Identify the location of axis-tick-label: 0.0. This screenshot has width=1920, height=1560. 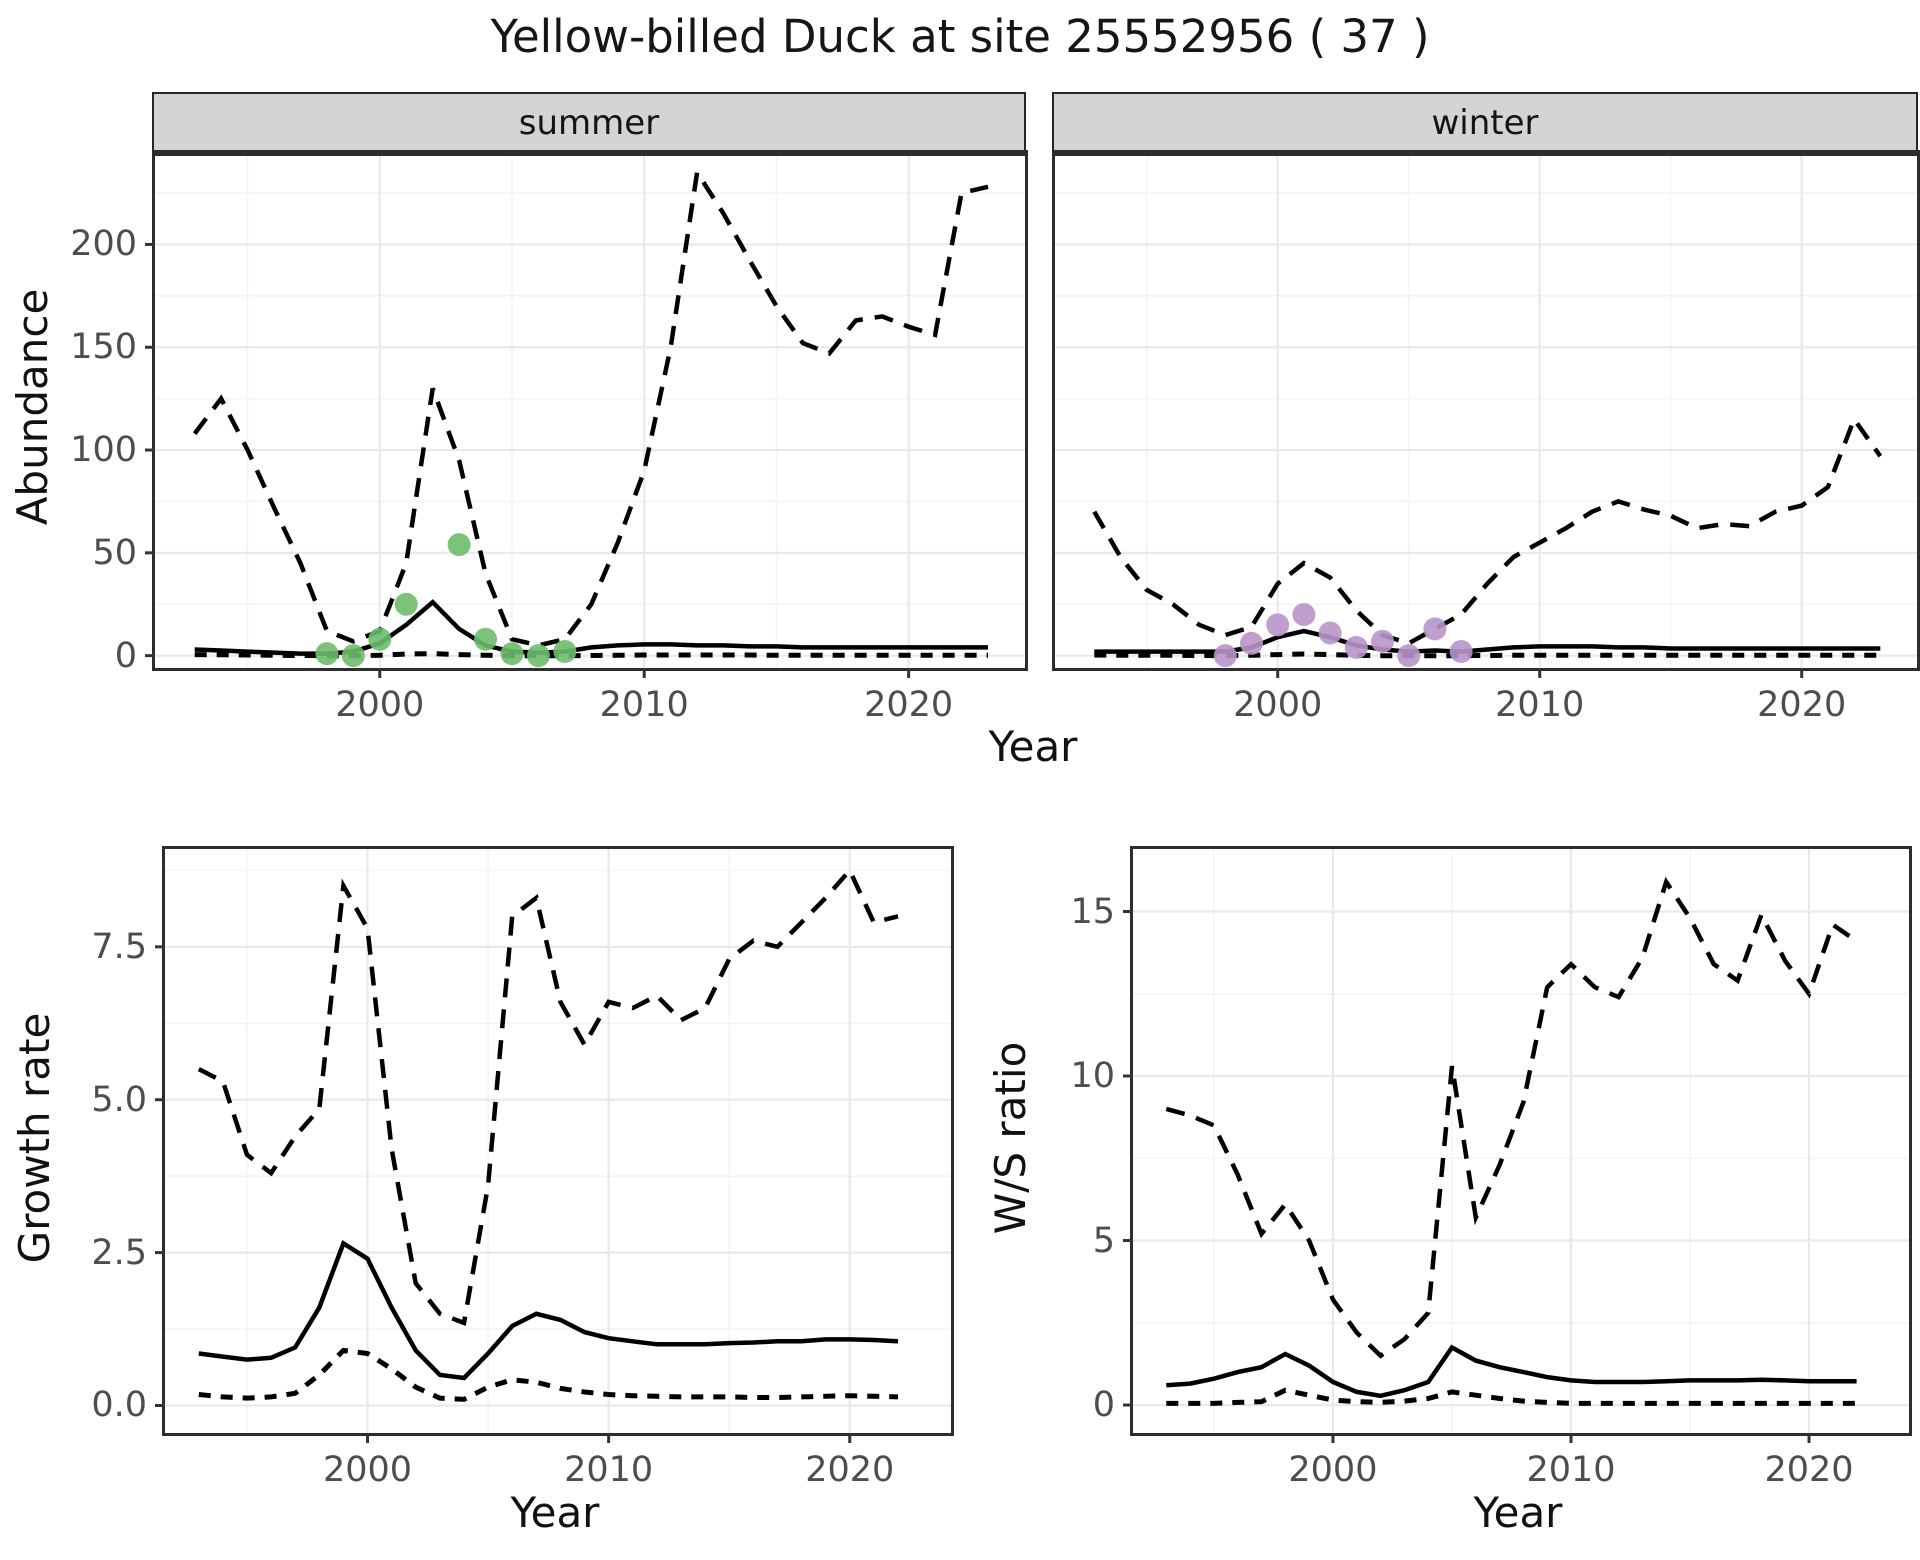
(119, 1405).